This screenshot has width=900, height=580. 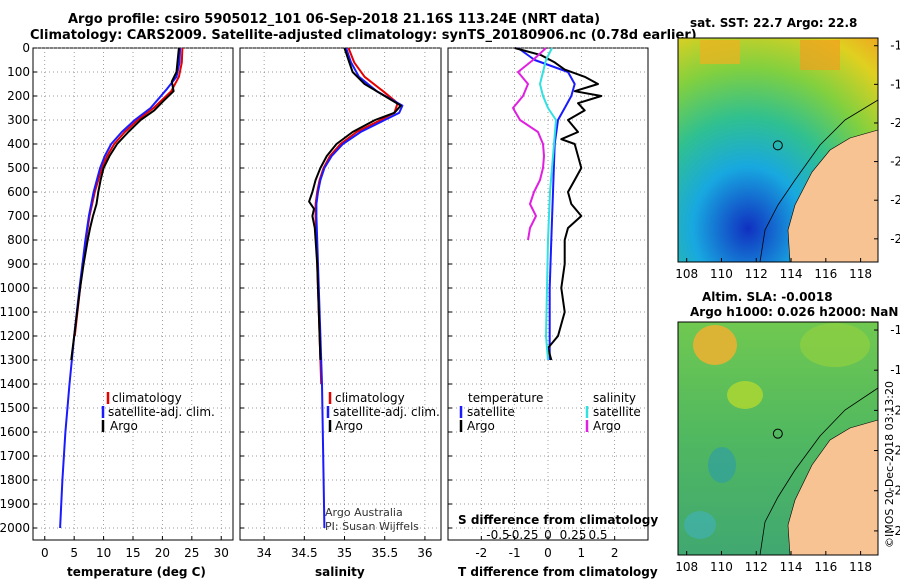 I want to click on x-tick-label: 34, so click(x=263, y=553).